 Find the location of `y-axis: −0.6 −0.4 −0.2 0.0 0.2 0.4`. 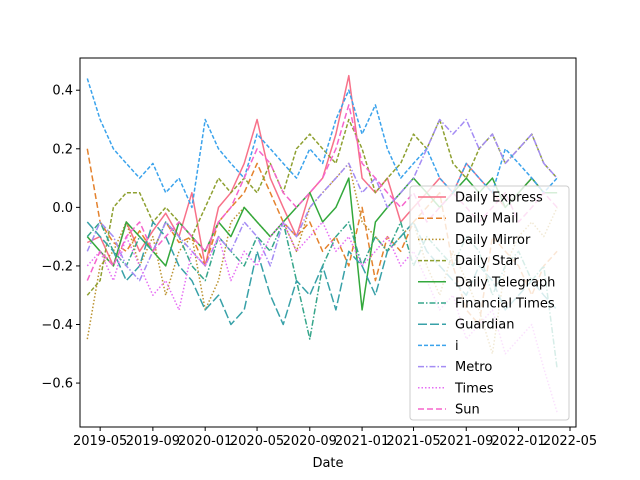

y-axis: −0.6 −0.4 −0.2 0.0 0.2 0.4 is located at coordinates (60, 238).